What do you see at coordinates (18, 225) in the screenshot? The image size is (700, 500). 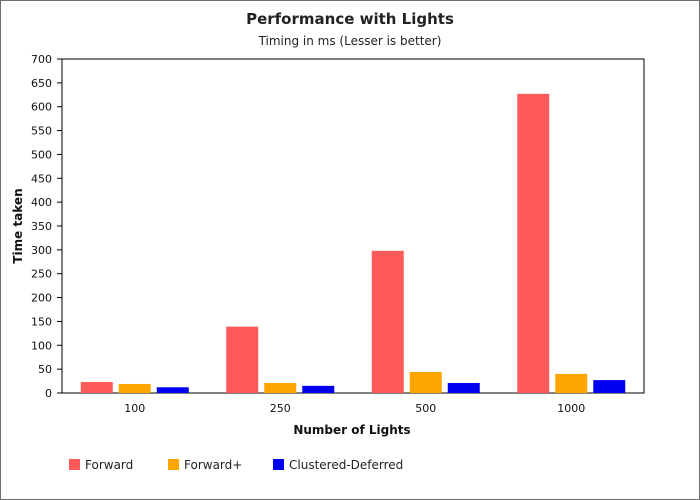 I see `y-axis-title: Time taken` at bounding box center [18, 225].